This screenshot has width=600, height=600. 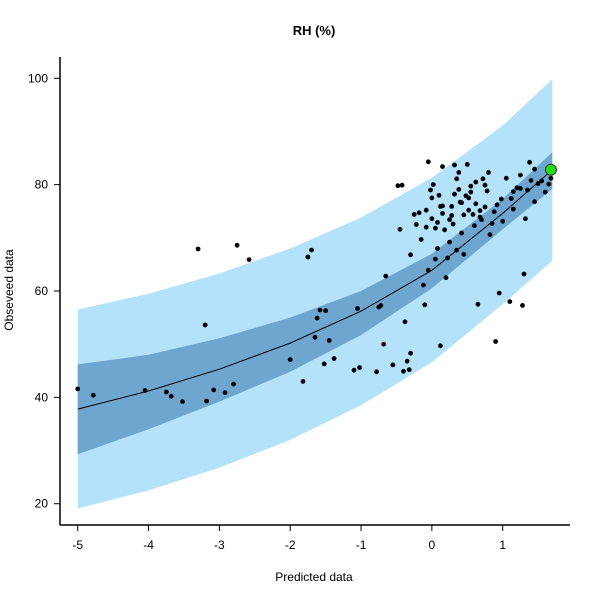 I want to click on x-tick-label: 1, so click(x=502, y=545).